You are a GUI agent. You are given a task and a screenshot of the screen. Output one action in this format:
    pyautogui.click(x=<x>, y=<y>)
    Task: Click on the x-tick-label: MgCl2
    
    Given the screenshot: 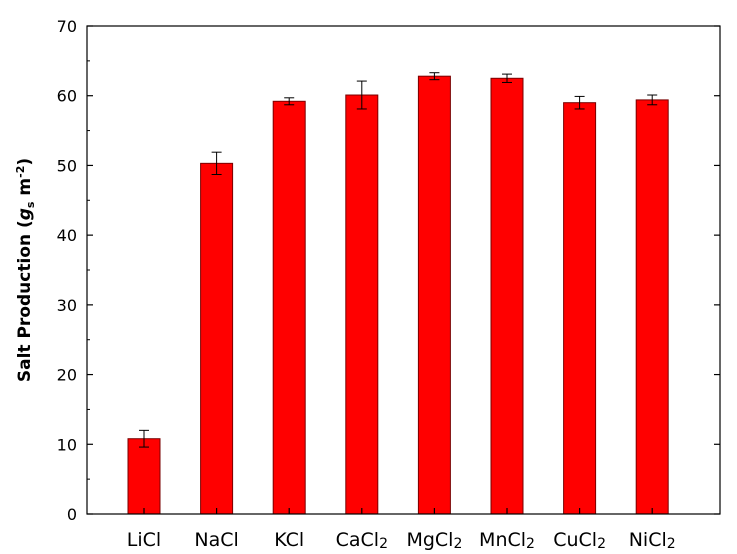 What is the action you would take?
    pyautogui.click(x=434, y=540)
    